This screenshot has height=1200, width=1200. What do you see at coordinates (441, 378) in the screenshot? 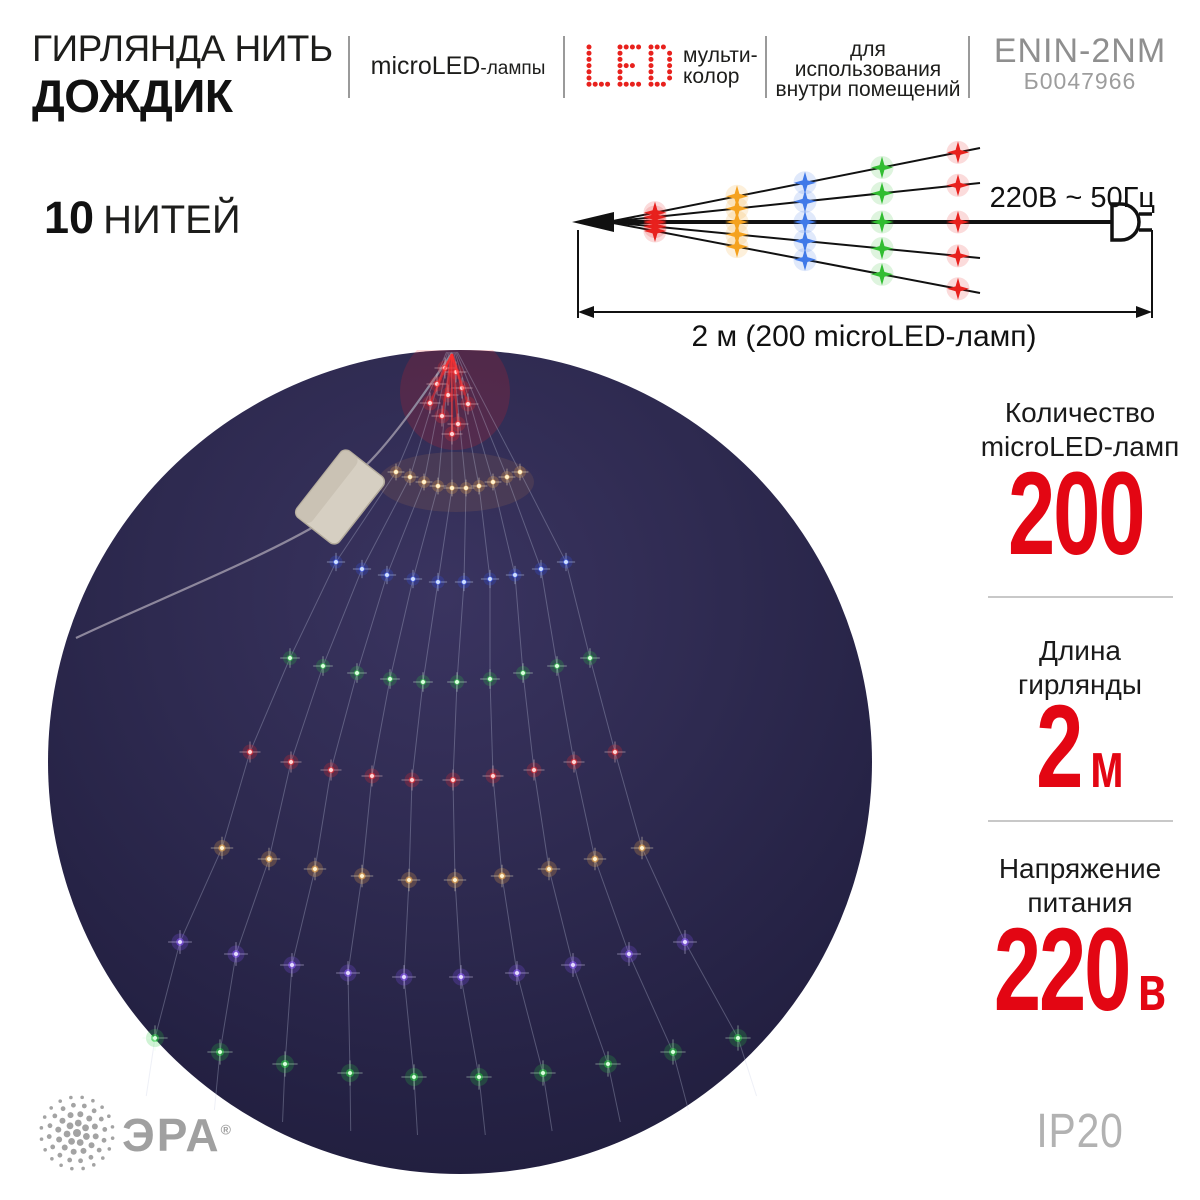
I see `apex-red-streak` at bounding box center [441, 378].